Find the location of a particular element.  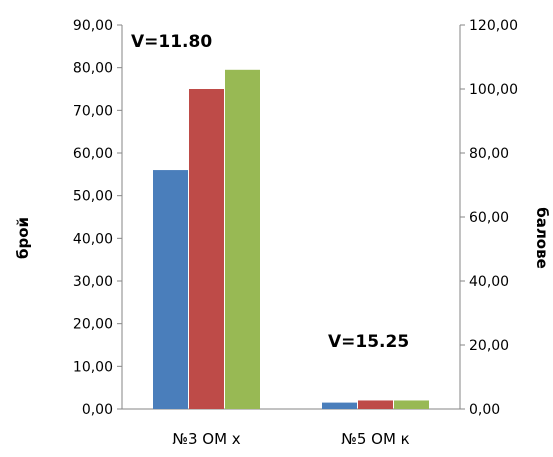

right-tick-label: 60,00 is located at coordinates (489, 218).